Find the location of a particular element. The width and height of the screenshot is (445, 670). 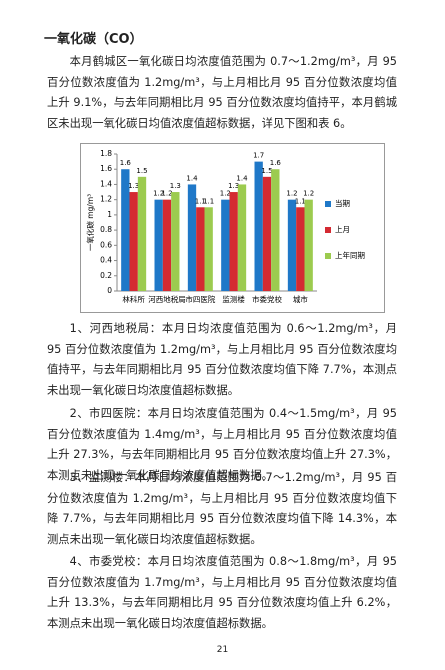

legend-label: 上年同期 is located at coordinates (350, 255).